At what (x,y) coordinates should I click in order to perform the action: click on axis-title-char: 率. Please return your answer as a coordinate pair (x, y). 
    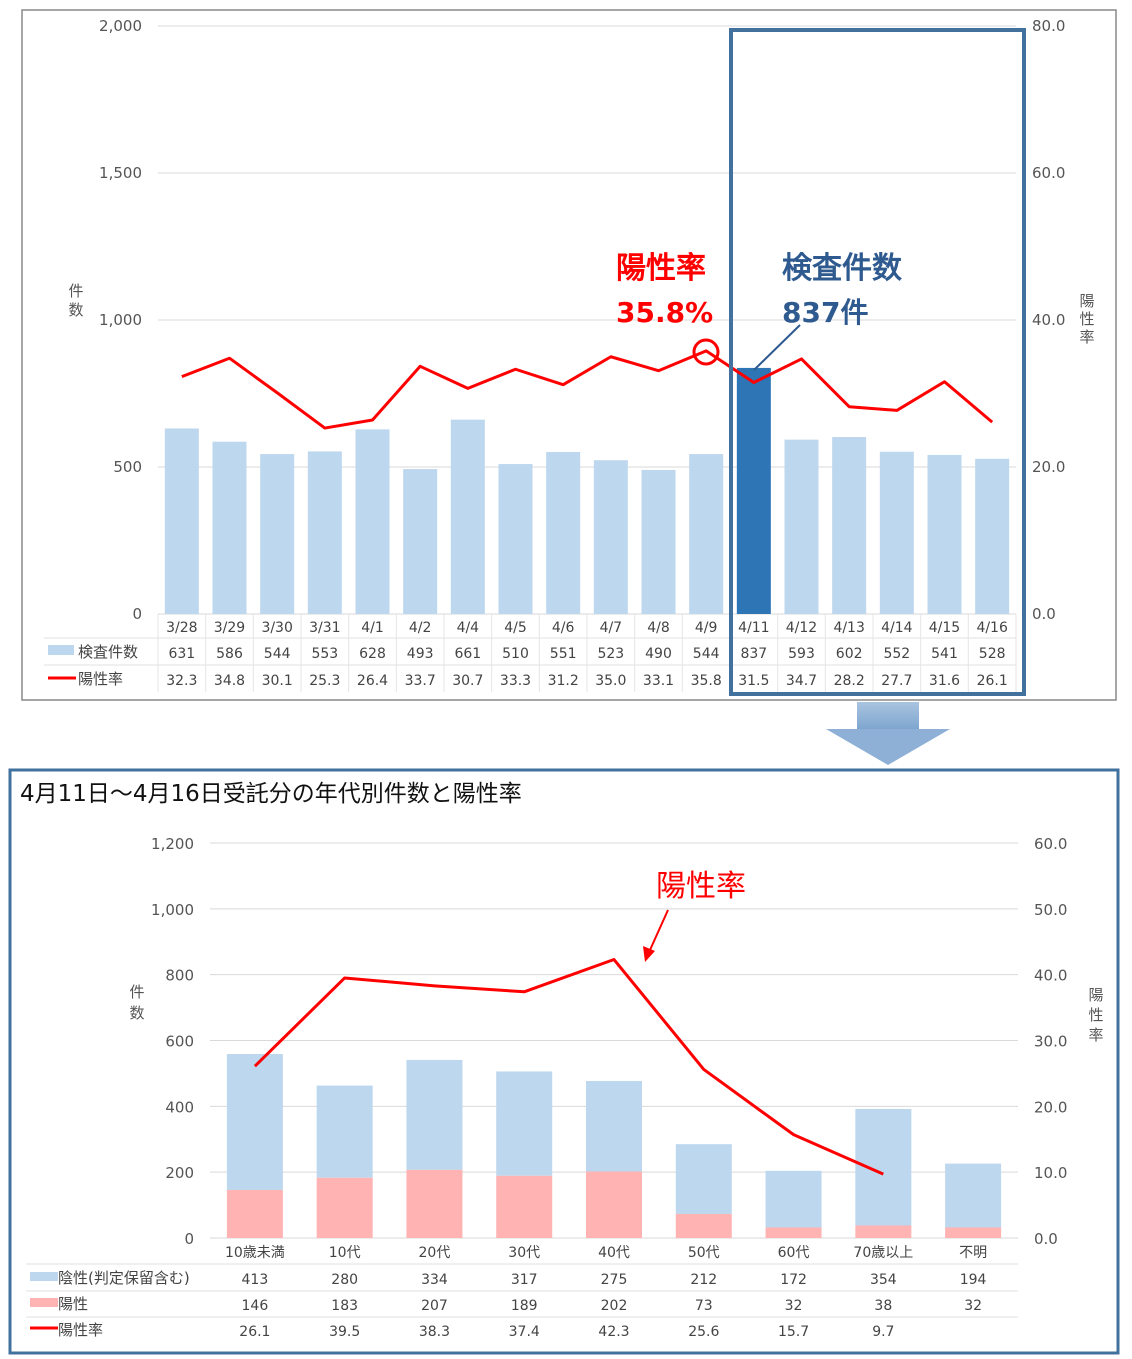
    Looking at the image, I should click on (1095, 1035).